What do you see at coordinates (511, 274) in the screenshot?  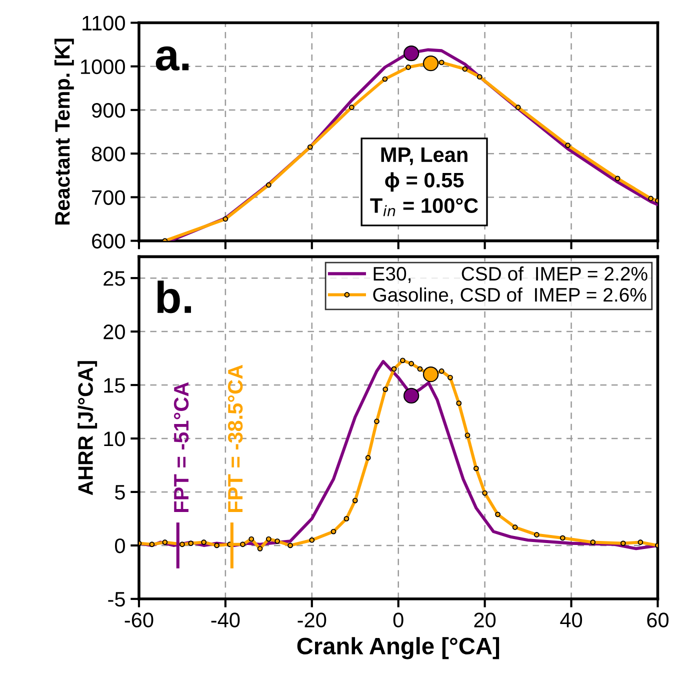 I see `legend-label: E30, CSD of IMEP = 2.2%` at bounding box center [511, 274].